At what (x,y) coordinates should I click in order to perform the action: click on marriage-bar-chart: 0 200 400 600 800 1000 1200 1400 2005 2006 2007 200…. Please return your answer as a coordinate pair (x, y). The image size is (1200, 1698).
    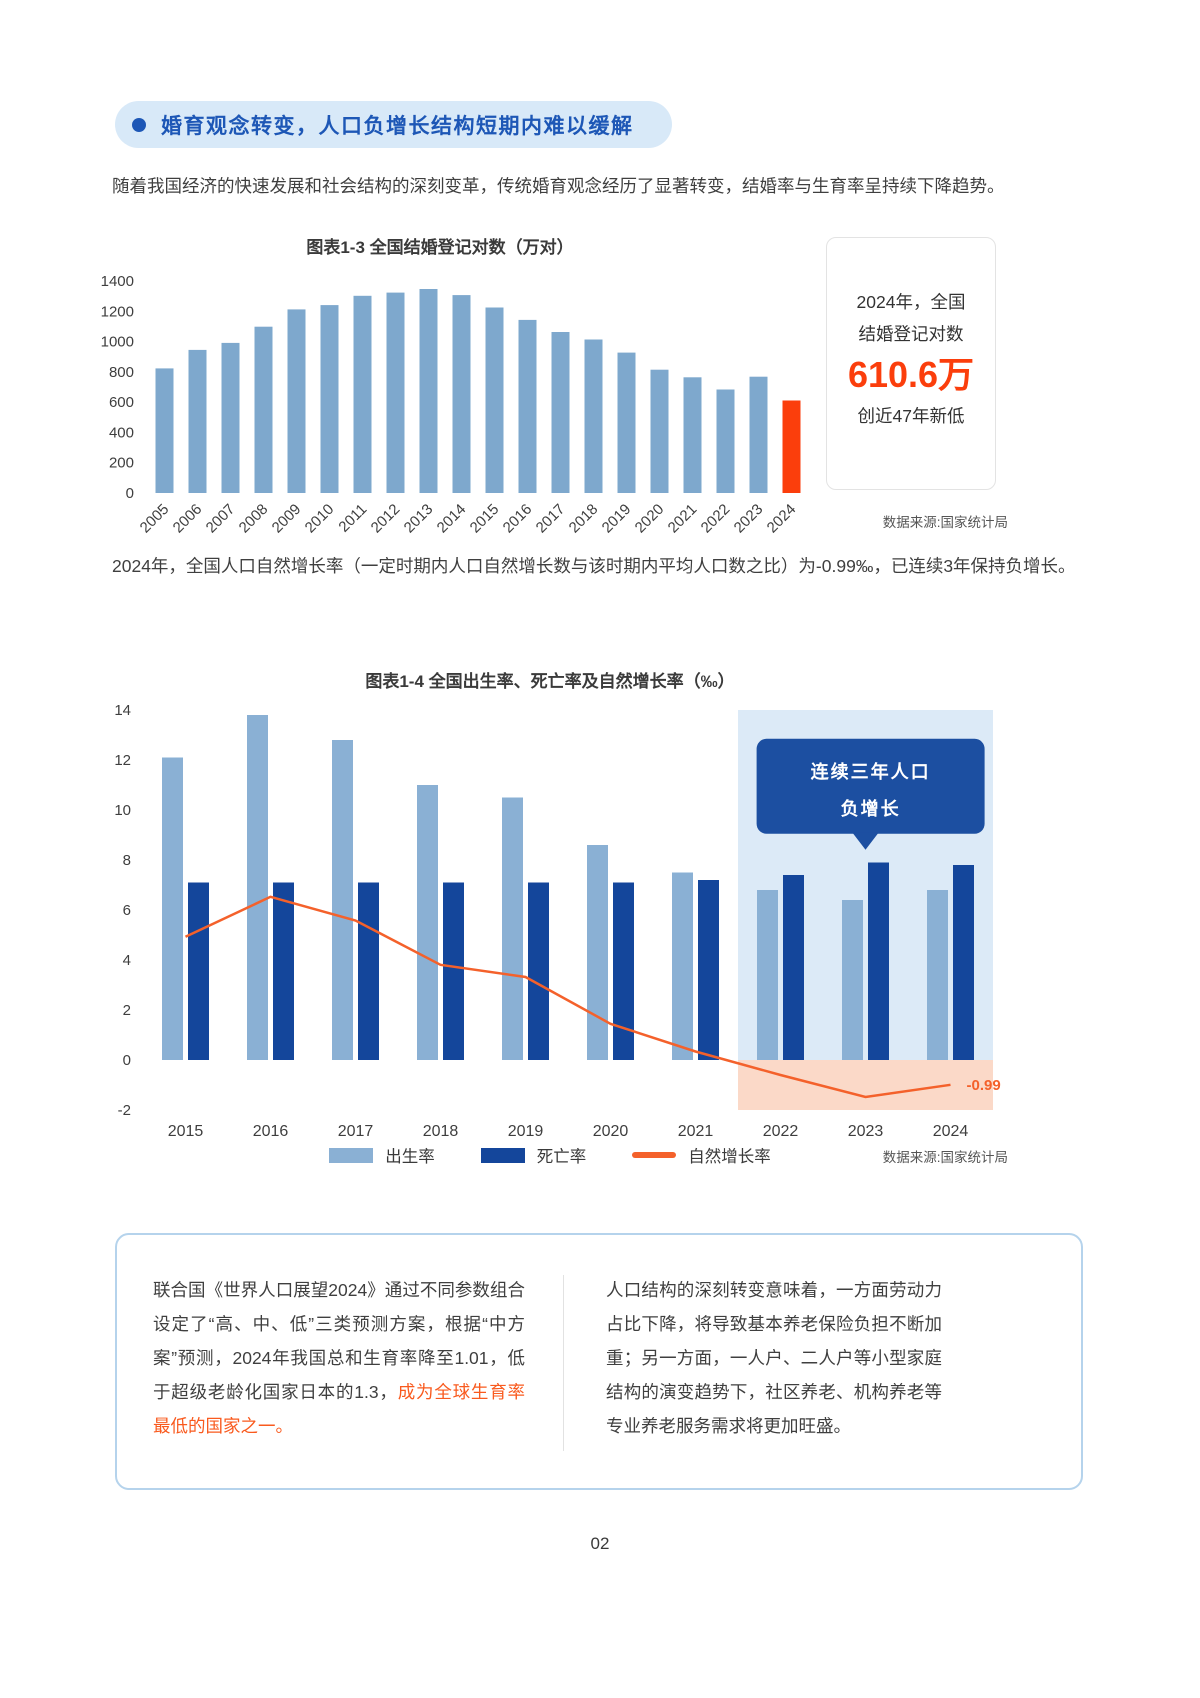
    Looking at the image, I should click on (452, 415).